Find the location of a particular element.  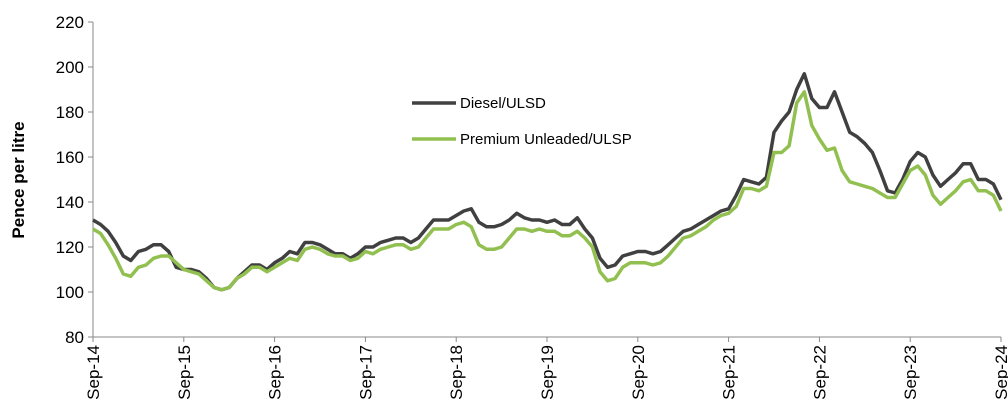

x-tick-label: Sep-18 is located at coordinates (456, 372).